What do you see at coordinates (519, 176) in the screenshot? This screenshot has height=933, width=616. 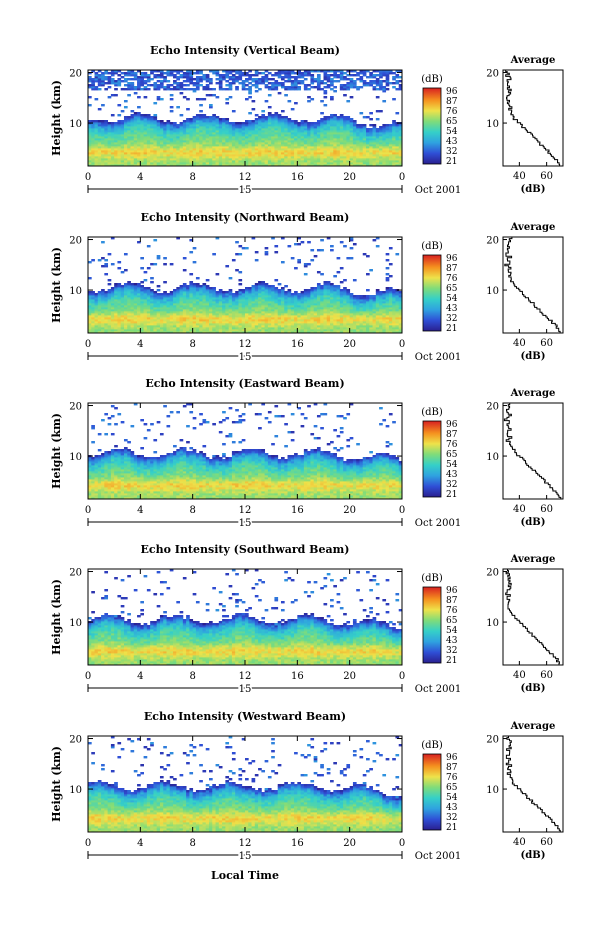 I see `profile-x-tick-label: 40` at bounding box center [519, 176].